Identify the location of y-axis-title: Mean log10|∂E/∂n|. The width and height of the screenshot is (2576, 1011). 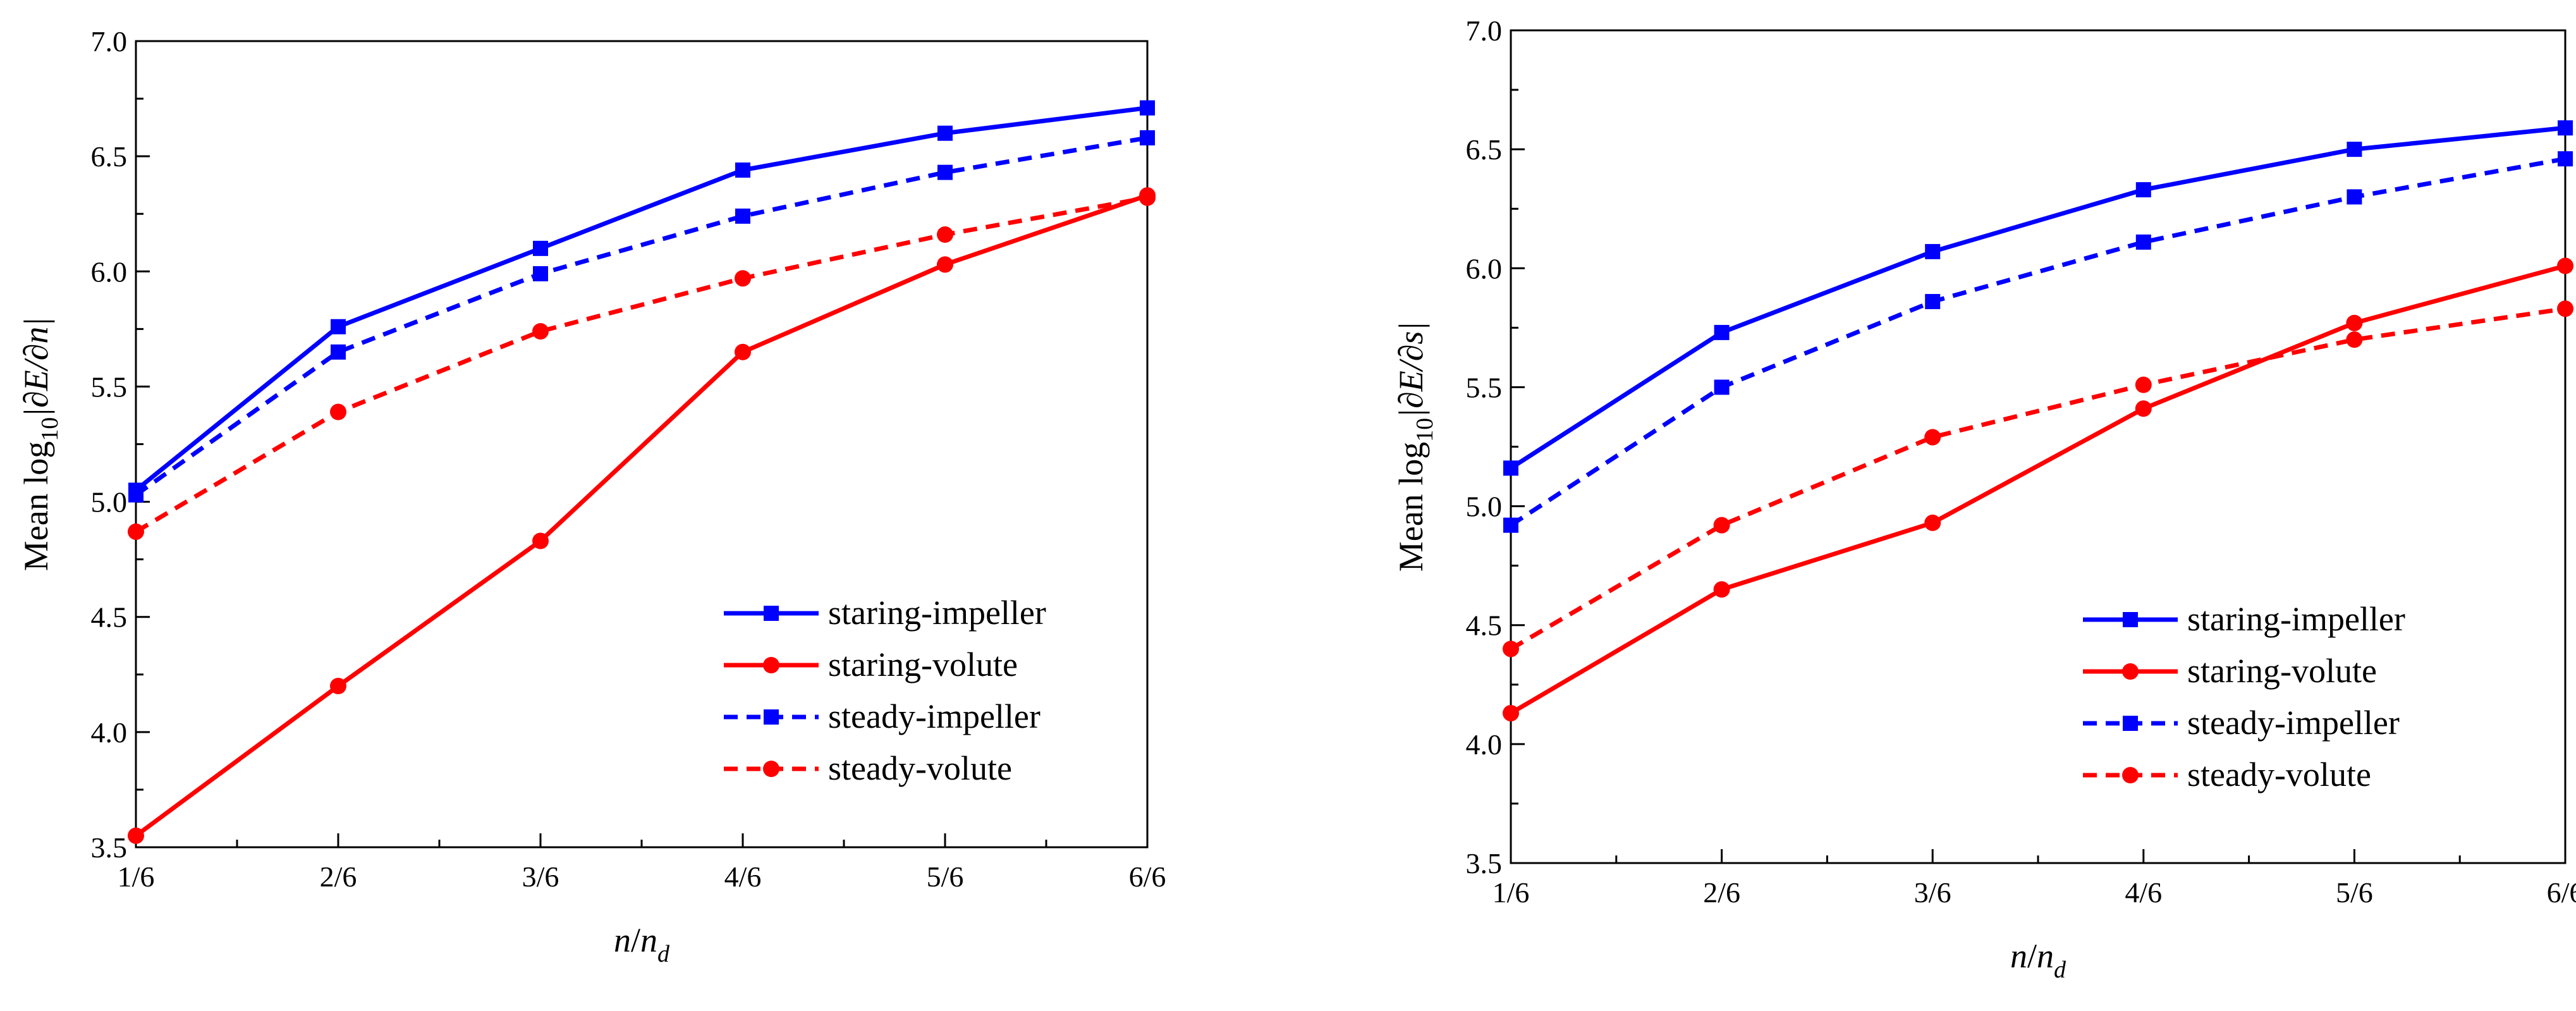
(40, 444).